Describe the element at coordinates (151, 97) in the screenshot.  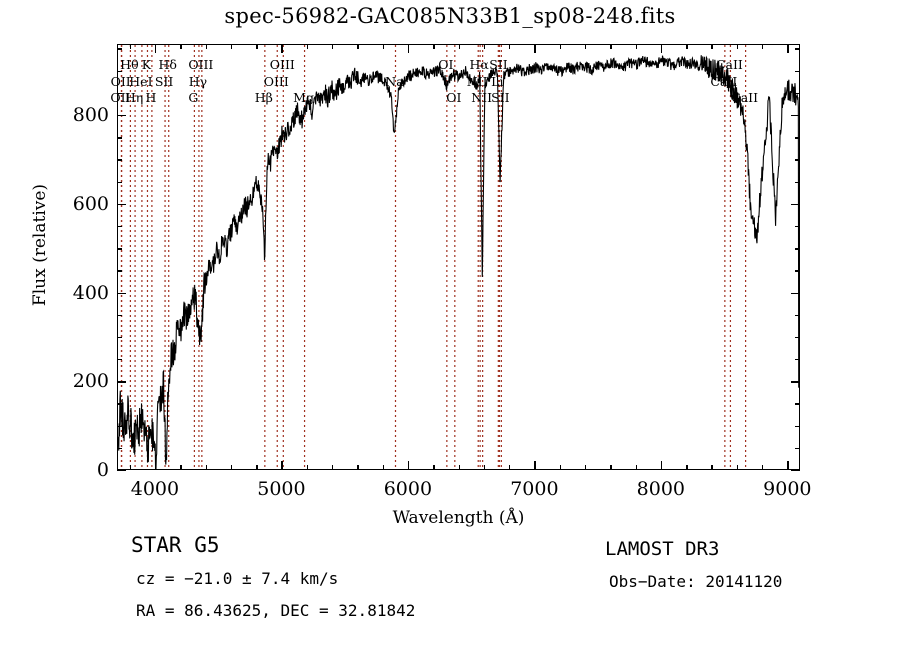
I see `spectral-line-label: H` at that location.